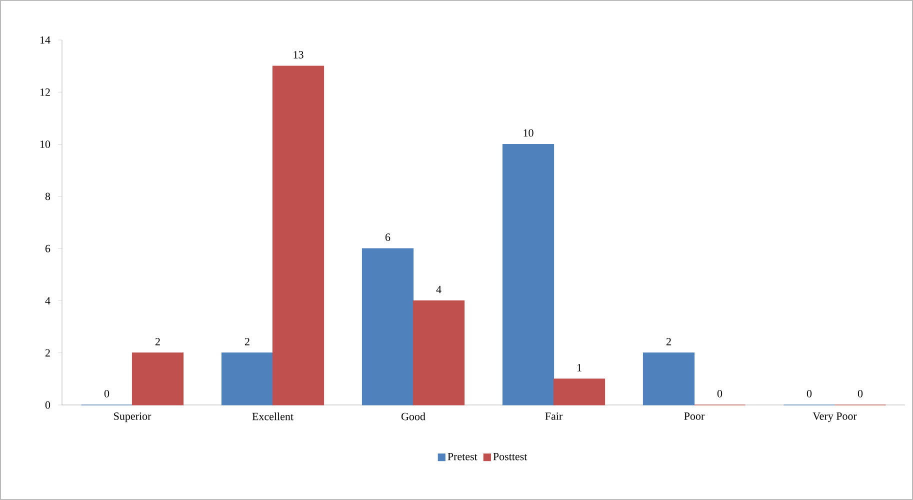 The image size is (913, 500). I want to click on x-tick-label: Fair, so click(554, 416).